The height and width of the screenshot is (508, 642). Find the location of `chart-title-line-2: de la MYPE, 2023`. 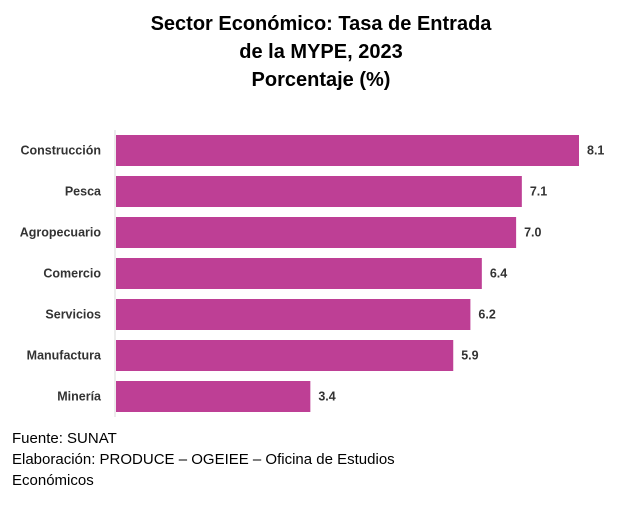

chart-title-line-2: de la MYPE, 2023 is located at coordinates (321, 52).